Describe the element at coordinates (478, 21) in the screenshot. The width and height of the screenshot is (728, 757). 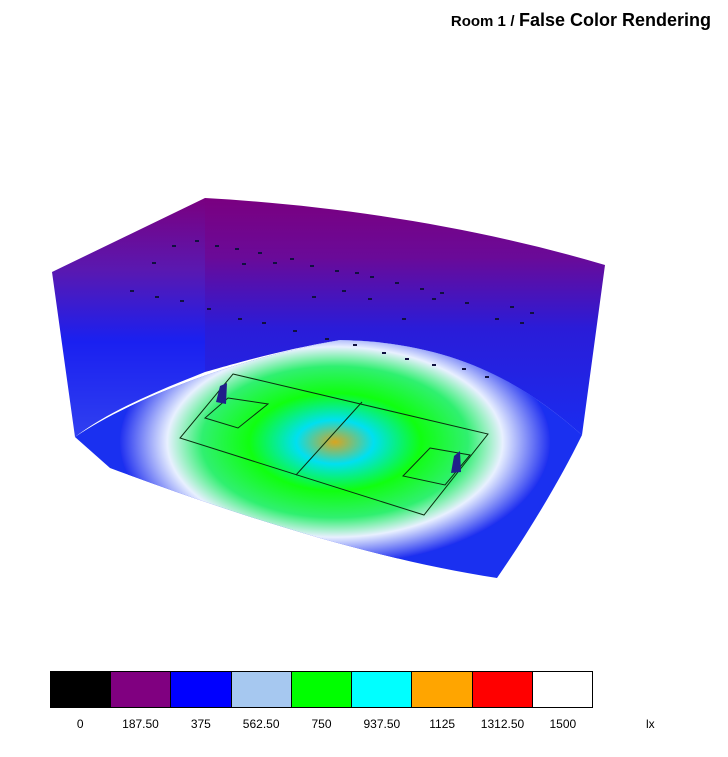
I see `room-name: Room 1` at that location.